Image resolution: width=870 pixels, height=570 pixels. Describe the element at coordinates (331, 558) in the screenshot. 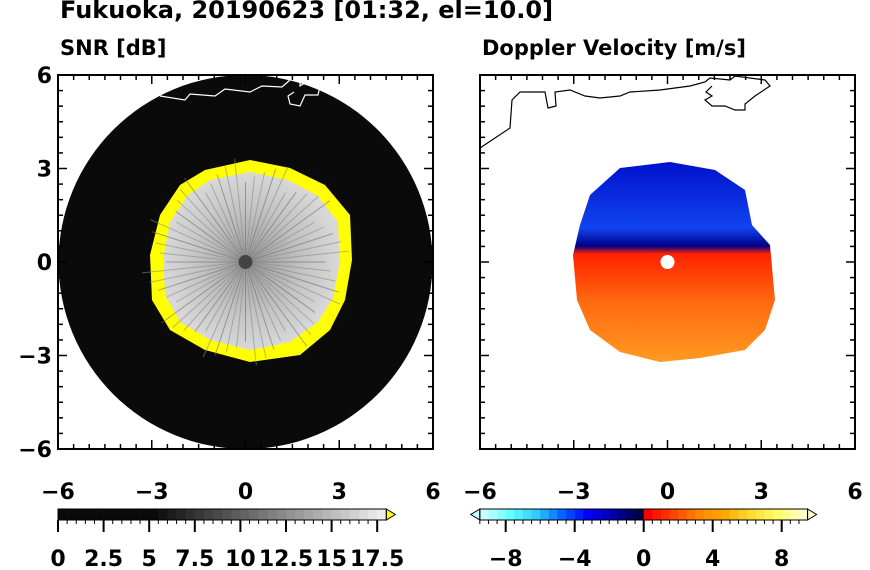

I see `snr-colorbar-label: 15` at that location.